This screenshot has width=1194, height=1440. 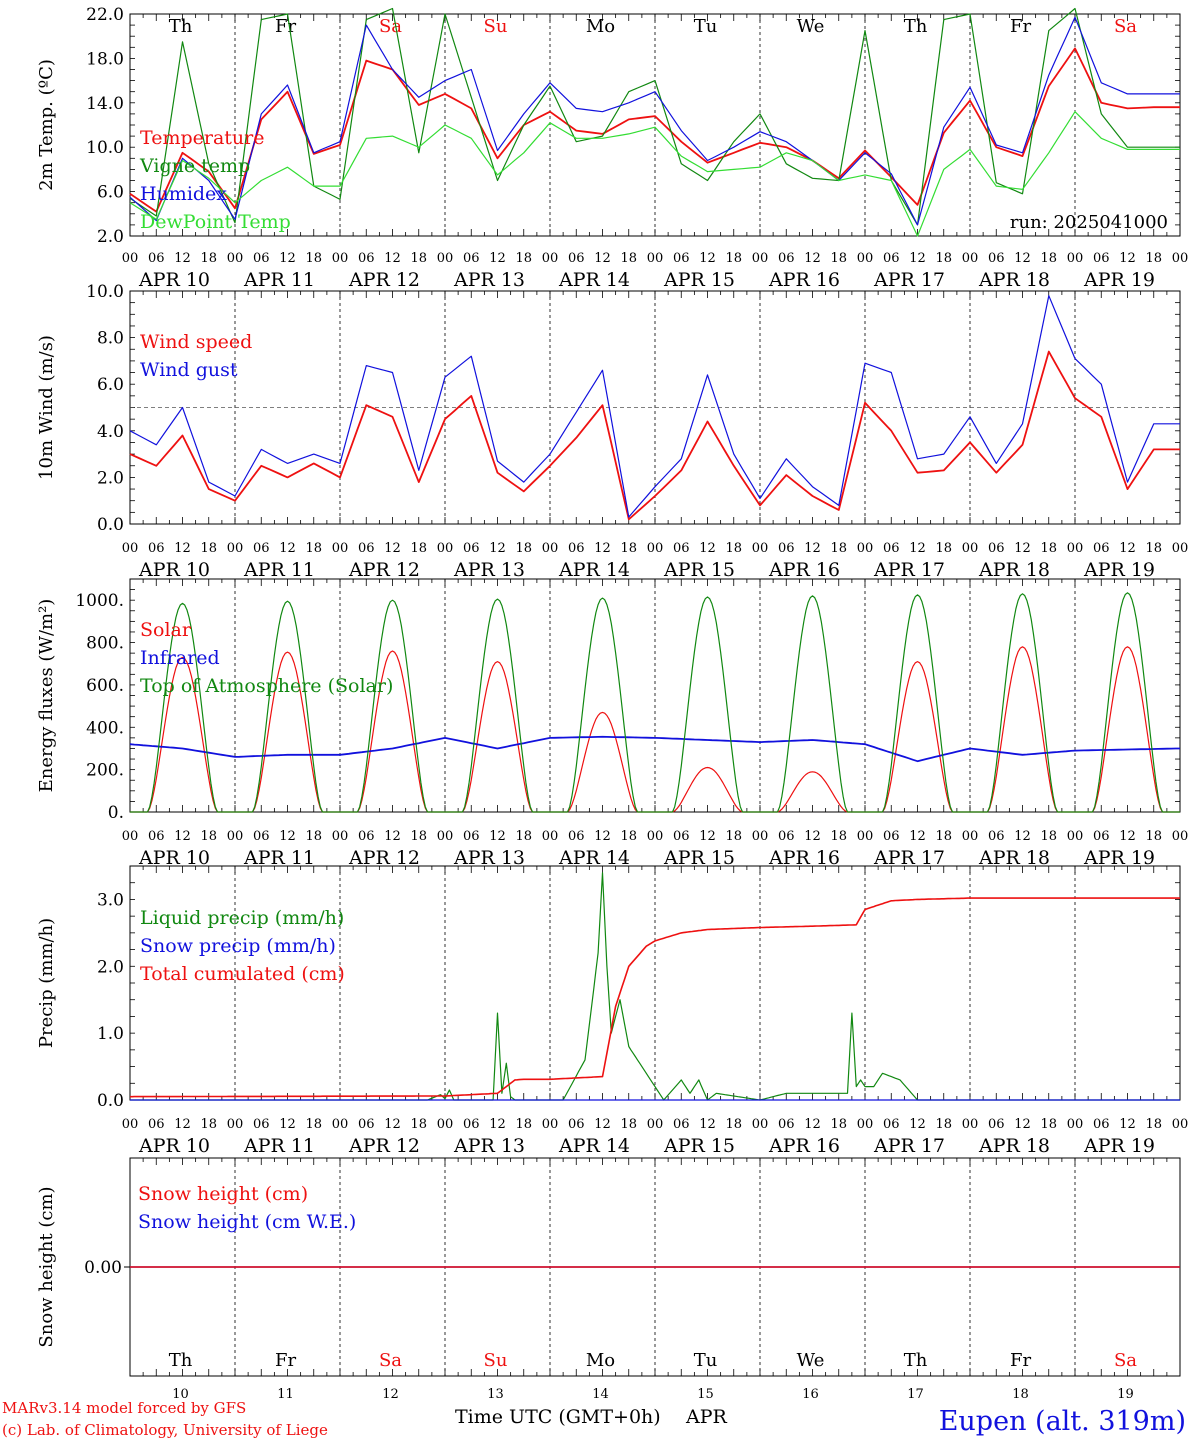 What do you see at coordinates (654, 174) in the screenshot?
I see `series-line-dewpoint-temp` at bounding box center [654, 174].